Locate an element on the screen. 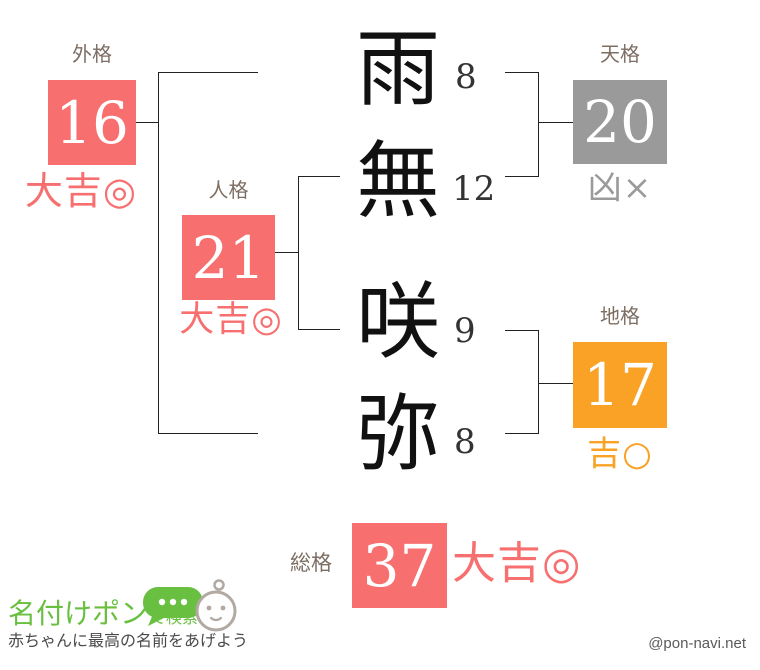  name-character: 弥 is located at coordinates (397, 434).